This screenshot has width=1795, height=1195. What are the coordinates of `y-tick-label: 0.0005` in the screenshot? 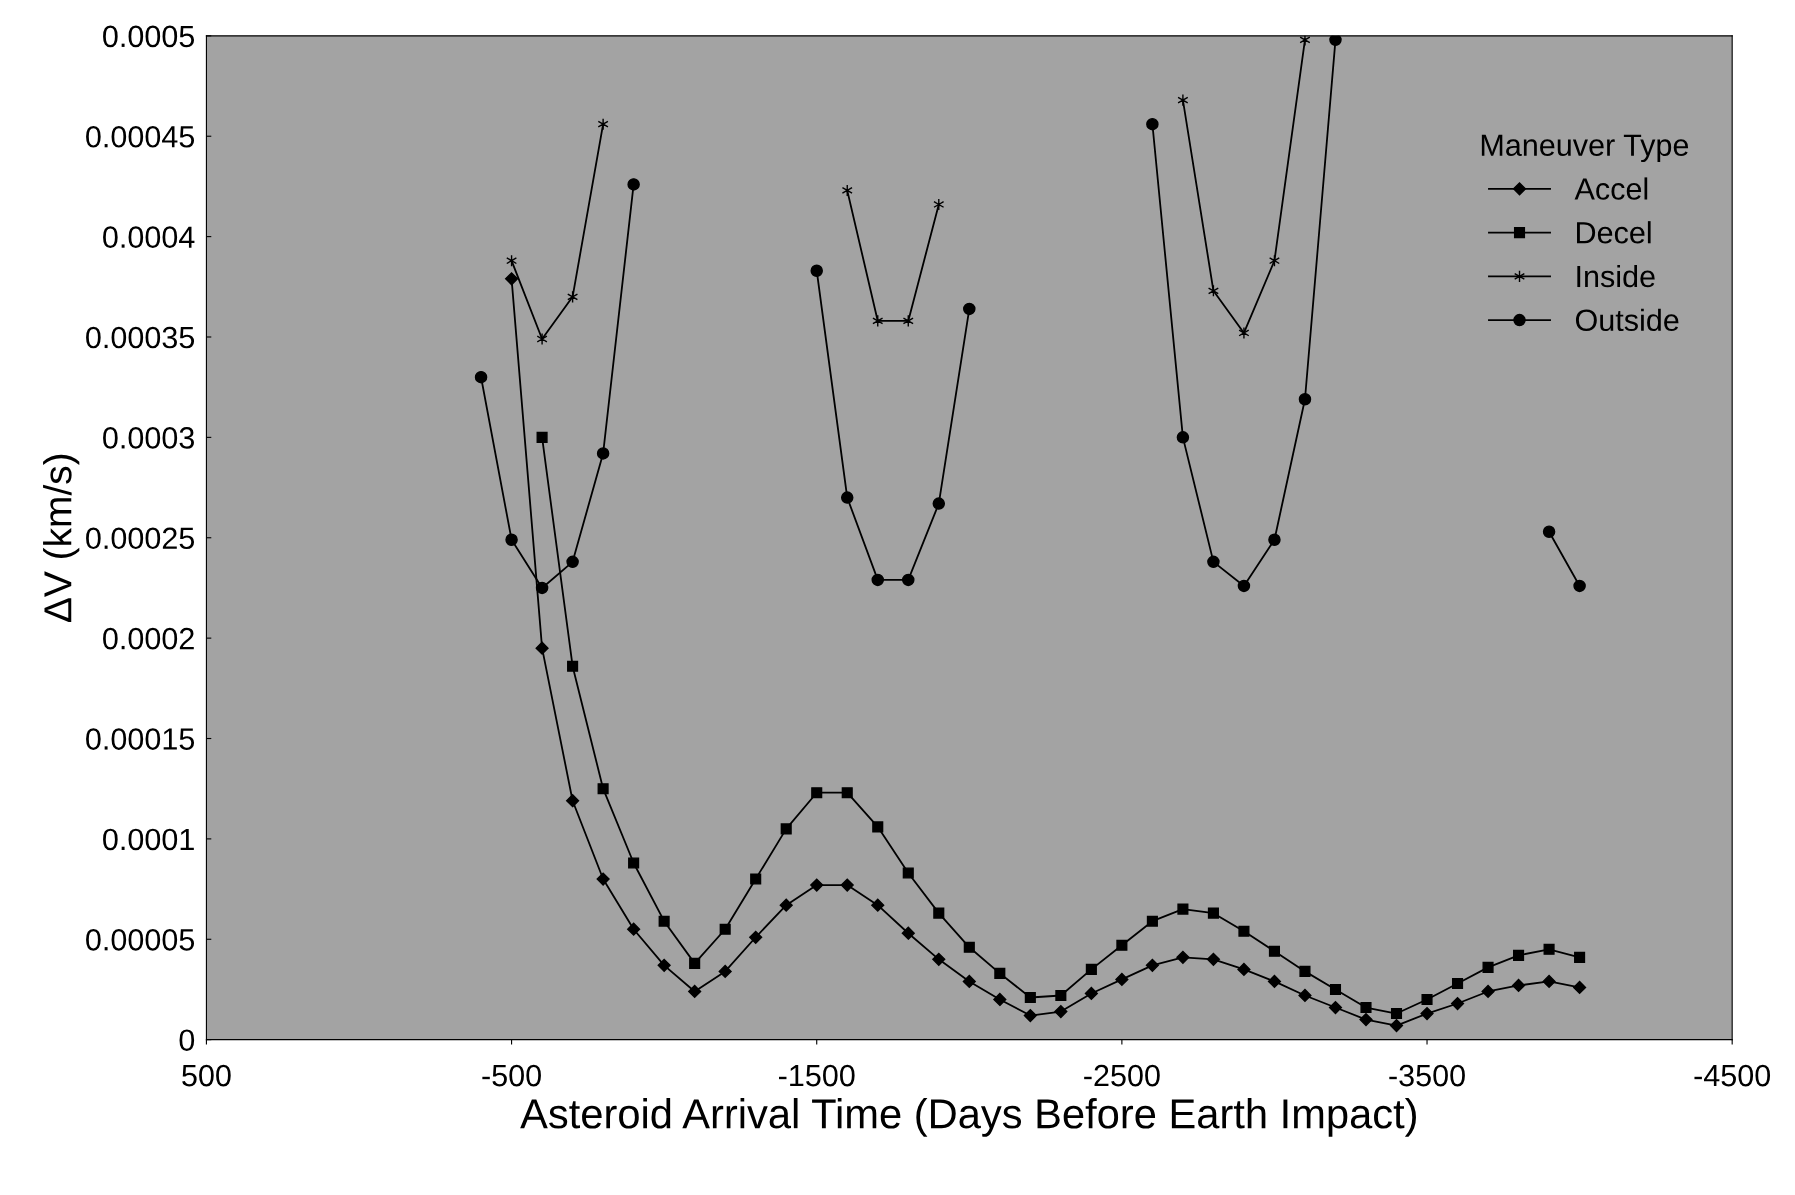 It's located at (149, 36).